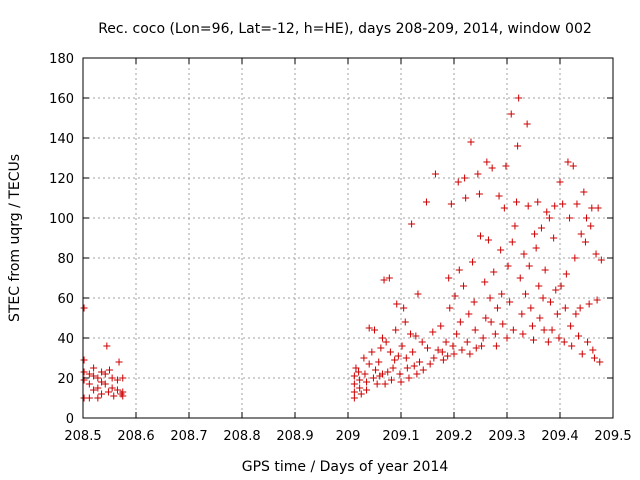 This screenshot has width=640, height=480. What do you see at coordinates (65, 259) in the screenshot?
I see `y-tick-label: 80` at bounding box center [65, 259].